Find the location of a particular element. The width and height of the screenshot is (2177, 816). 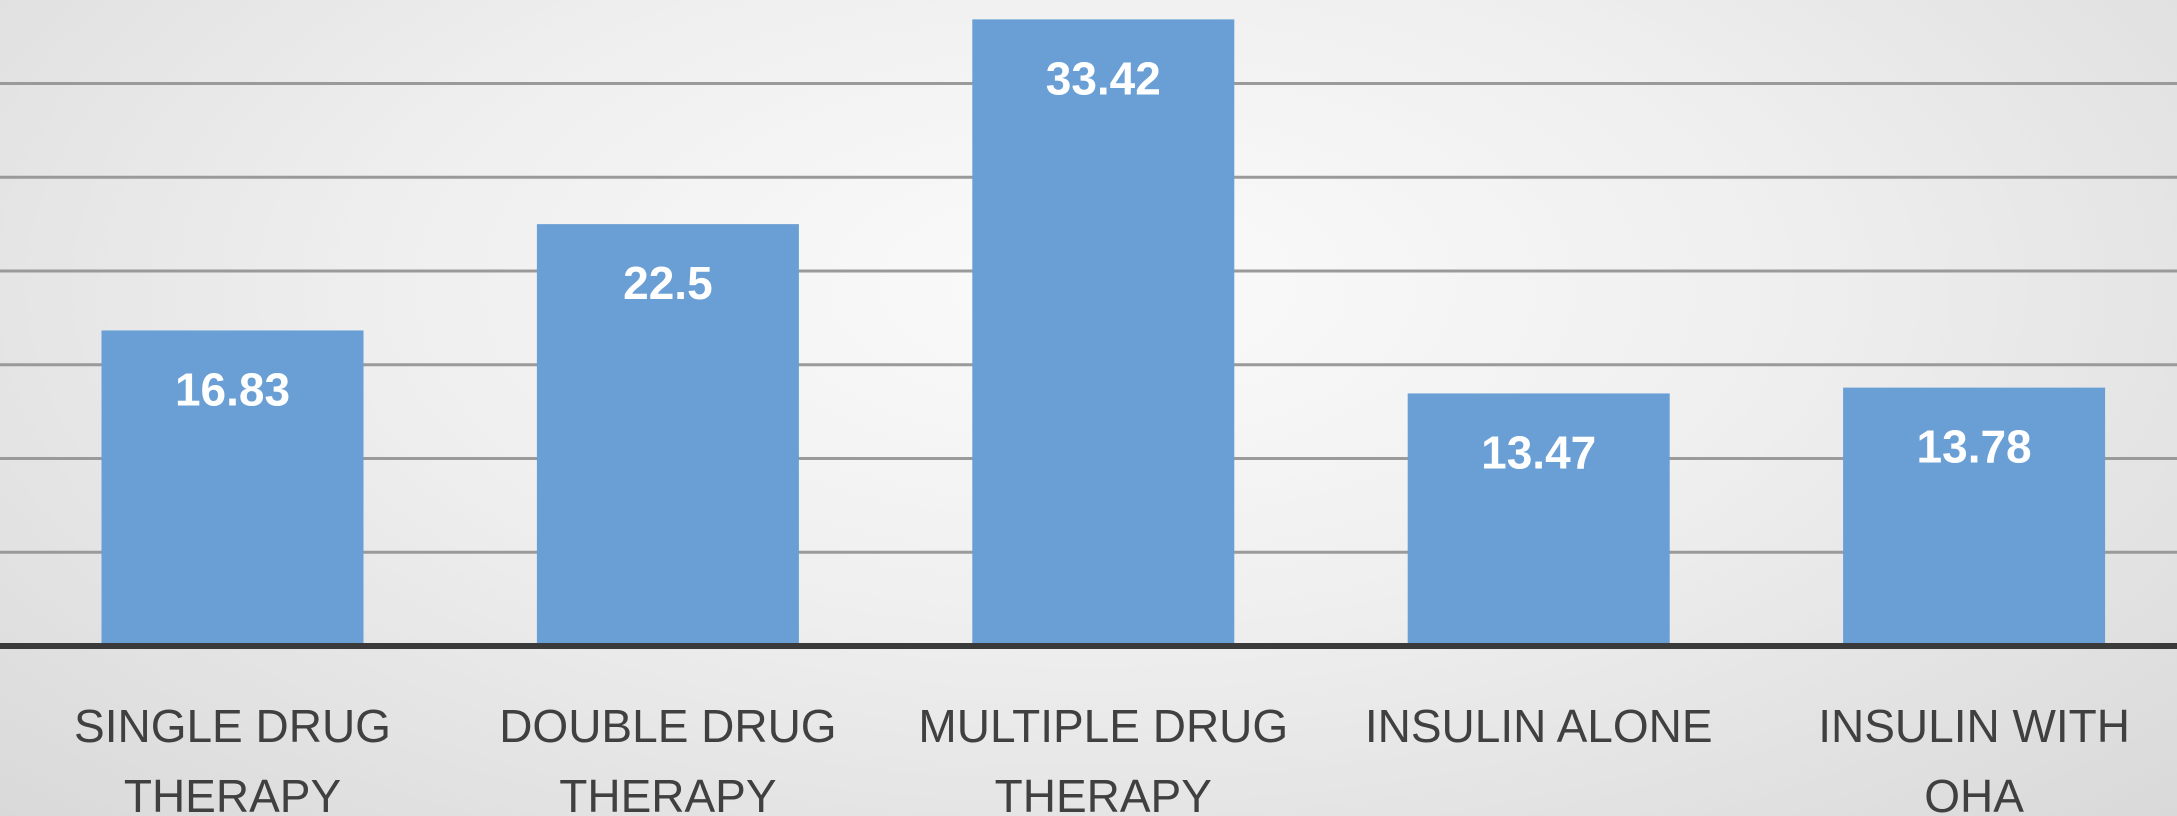

category-label: INSULIN WITH OHA is located at coordinates (1974, 758).